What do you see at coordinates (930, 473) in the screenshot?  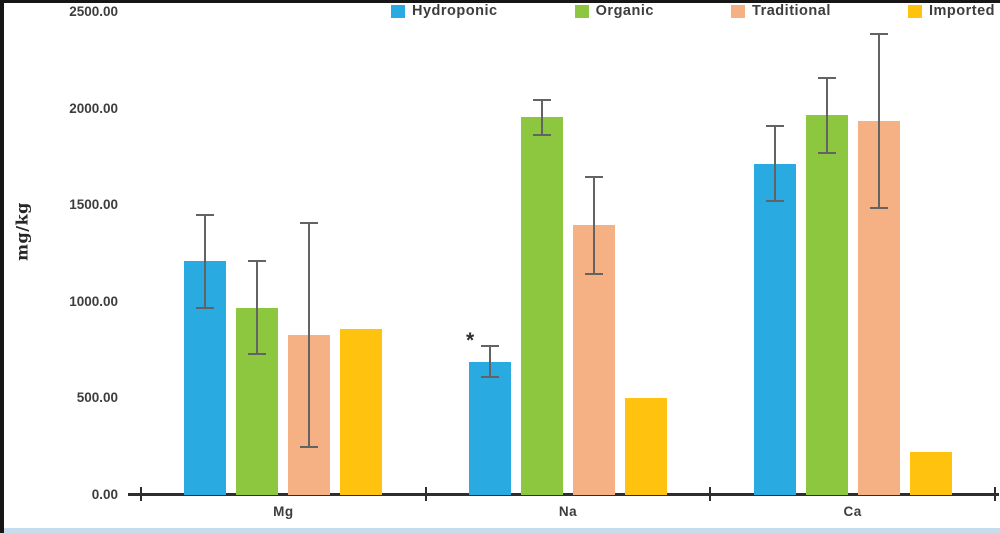 I see `bar-imported-ca` at bounding box center [930, 473].